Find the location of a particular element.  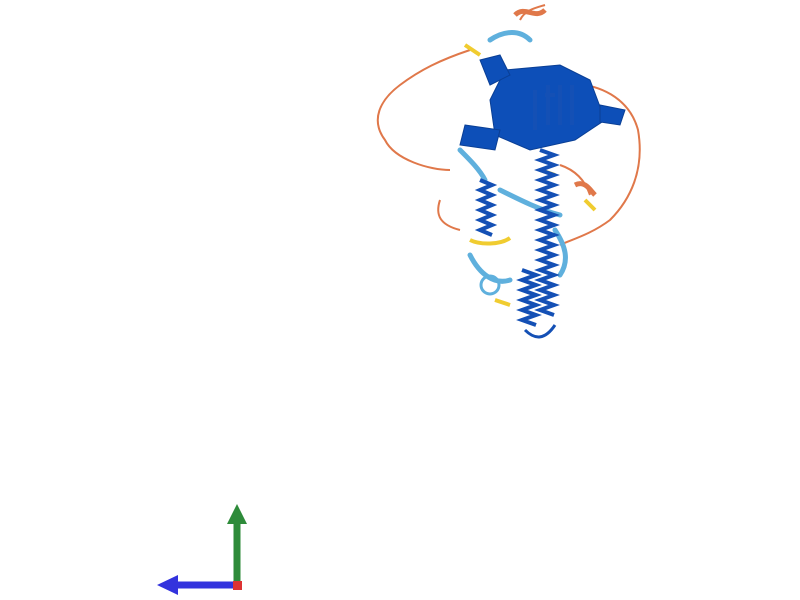

high-confidence-core is located at coordinates (542, 102).